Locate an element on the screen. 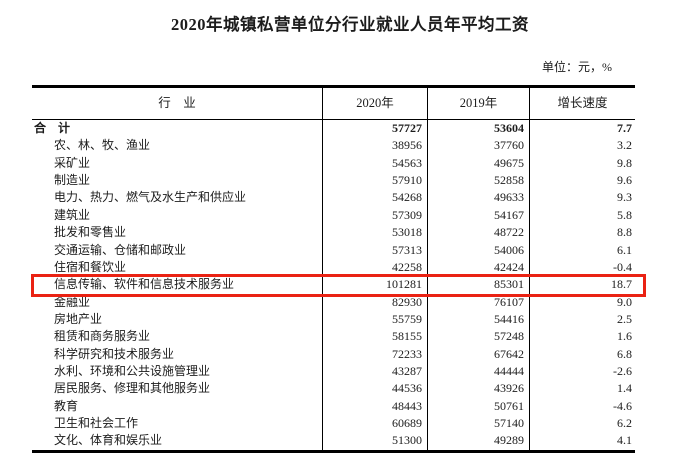  growth-cell: -4.6 is located at coordinates (622, 405).